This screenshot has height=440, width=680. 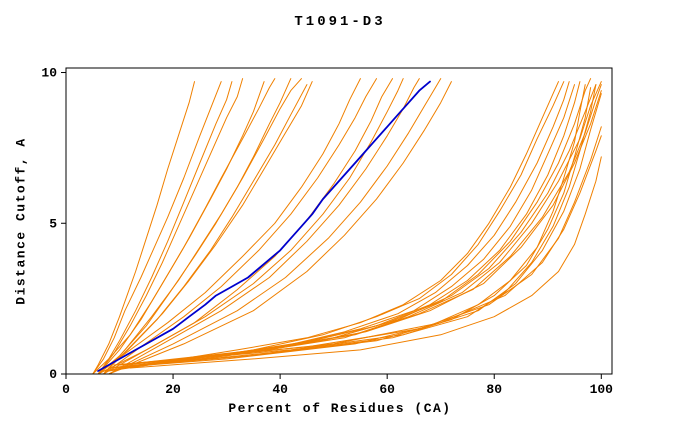 What do you see at coordinates (340, 408) in the screenshot?
I see `x-axis-label: Percent of Residues (CA)` at bounding box center [340, 408].